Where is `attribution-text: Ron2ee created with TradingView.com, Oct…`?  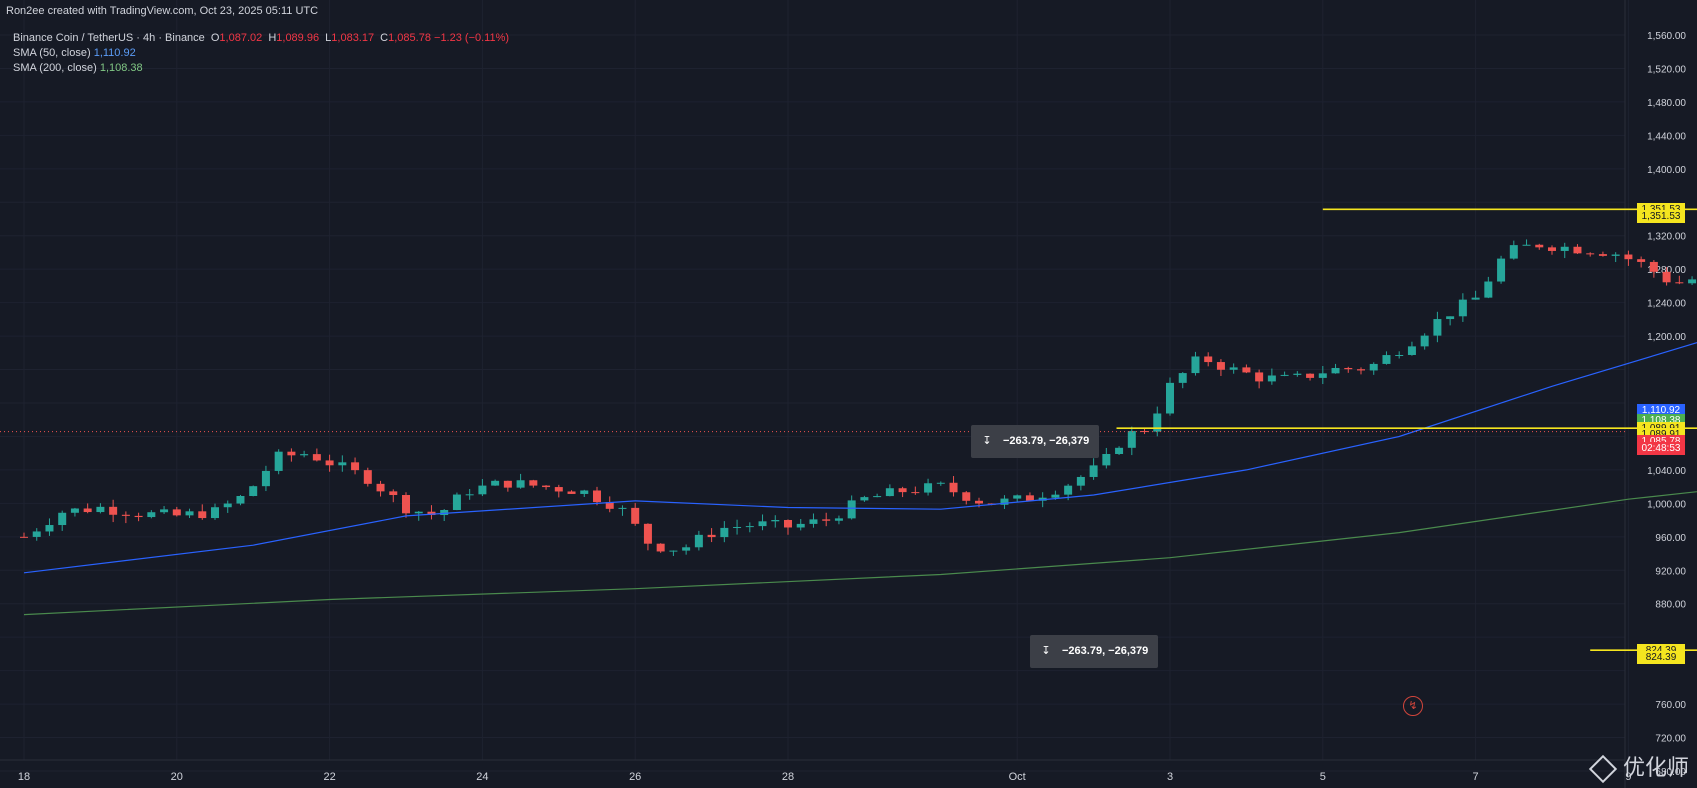
attribution-text: Ron2ee created with TradingView.com, Oct… is located at coordinates (162, 11).